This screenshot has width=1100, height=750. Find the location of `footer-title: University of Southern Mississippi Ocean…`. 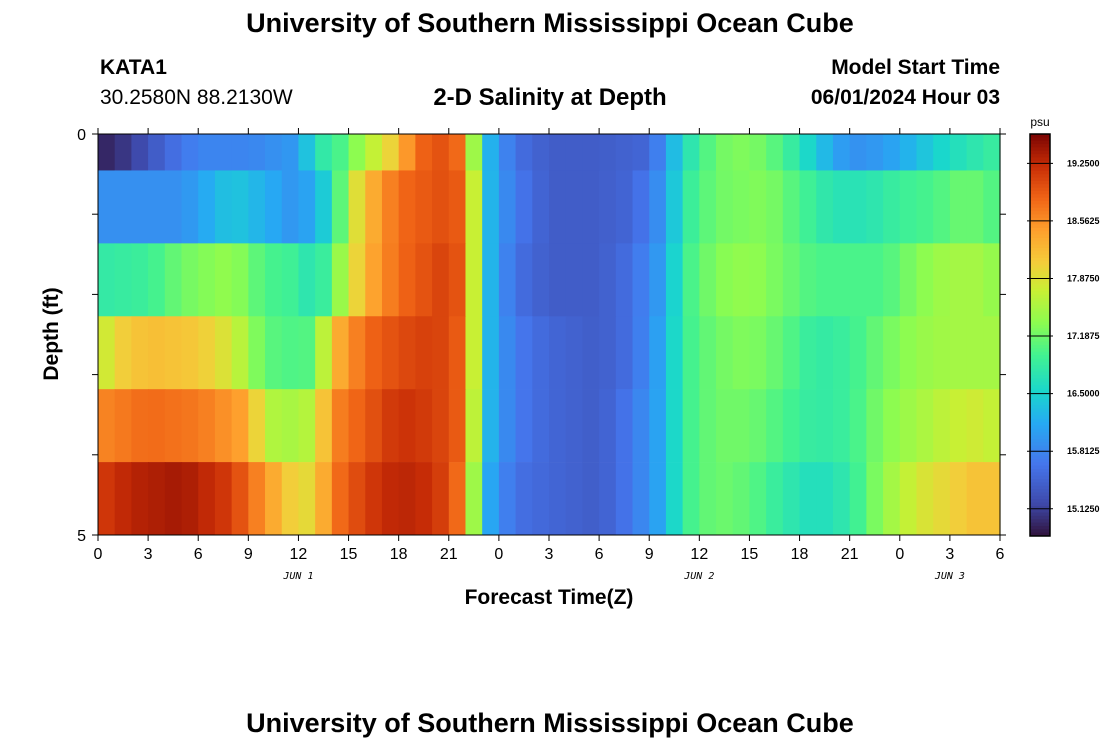

footer-title: University of Southern Mississippi Ocean… is located at coordinates (550, 723).